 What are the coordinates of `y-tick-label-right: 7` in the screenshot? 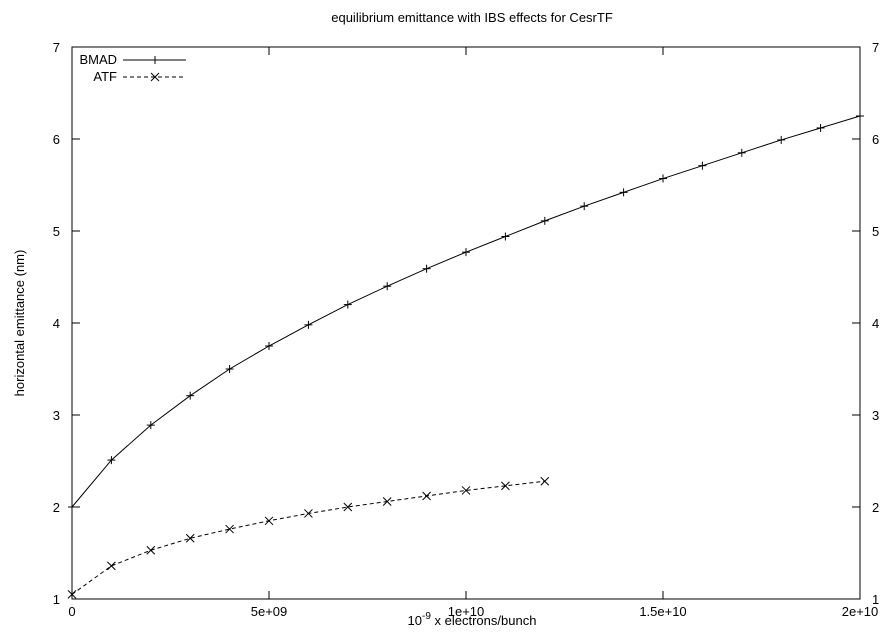 It's located at (875, 47).